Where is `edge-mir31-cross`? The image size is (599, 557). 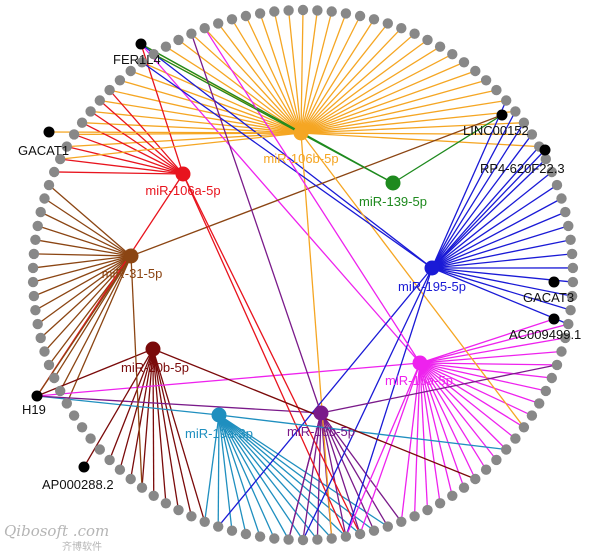
edge-mir31-cross is located at coordinates (136, 371).